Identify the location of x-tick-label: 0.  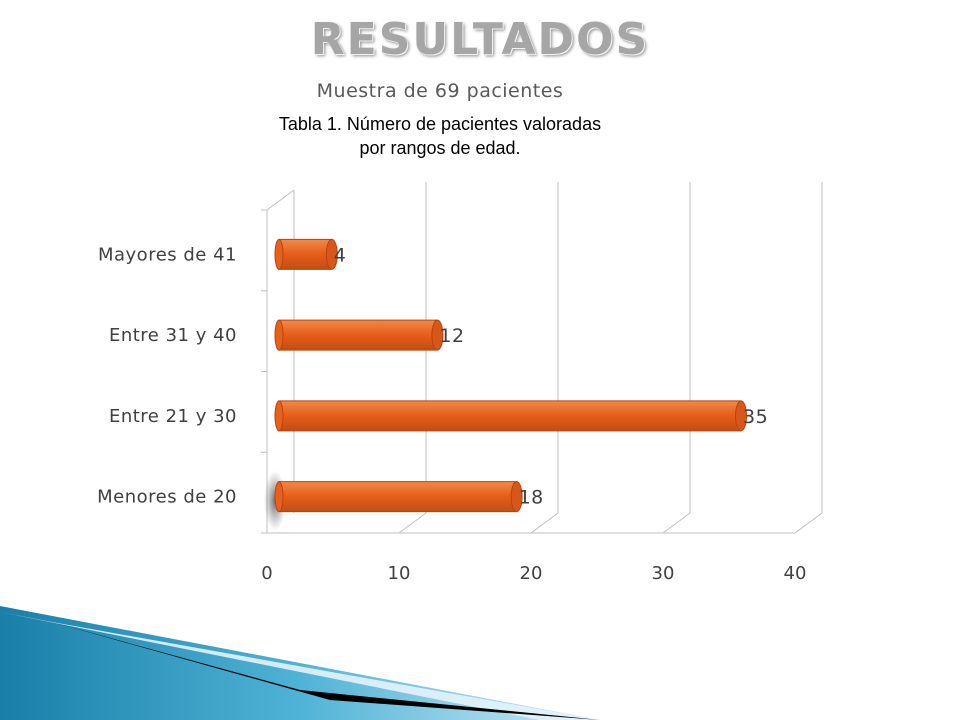
(266, 573).